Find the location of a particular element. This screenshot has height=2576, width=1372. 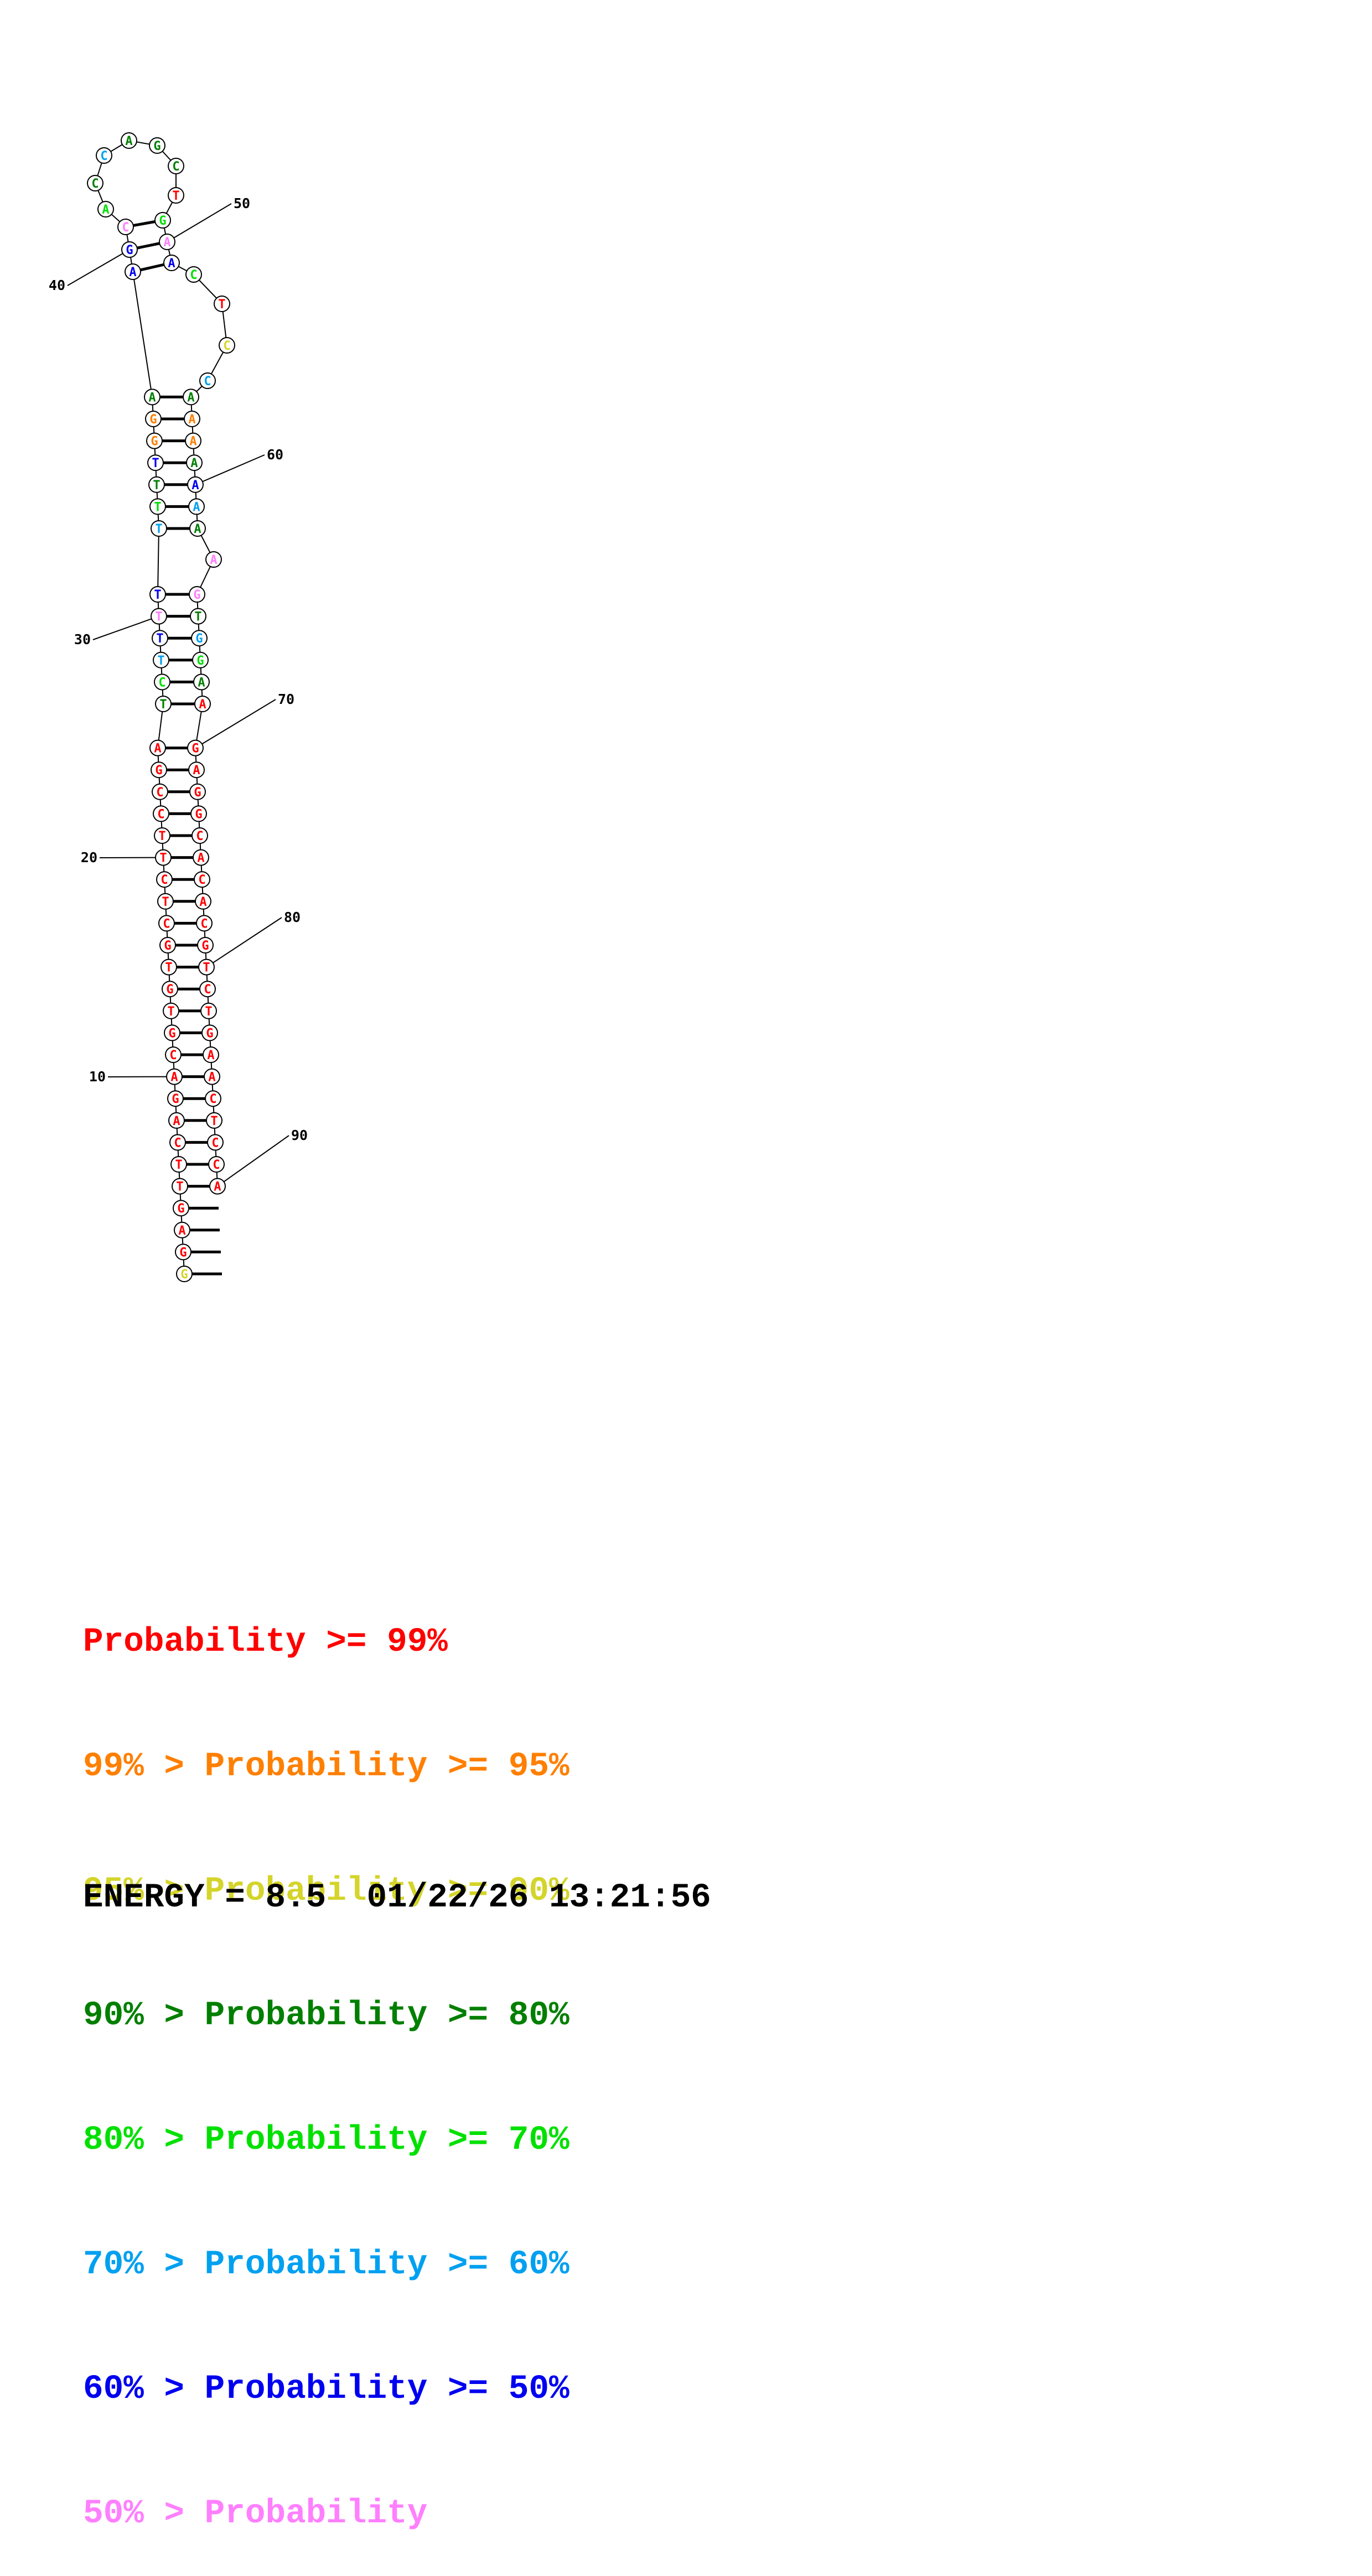

legend-line: 60% > Probability >= 50% is located at coordinates (326, 2389).